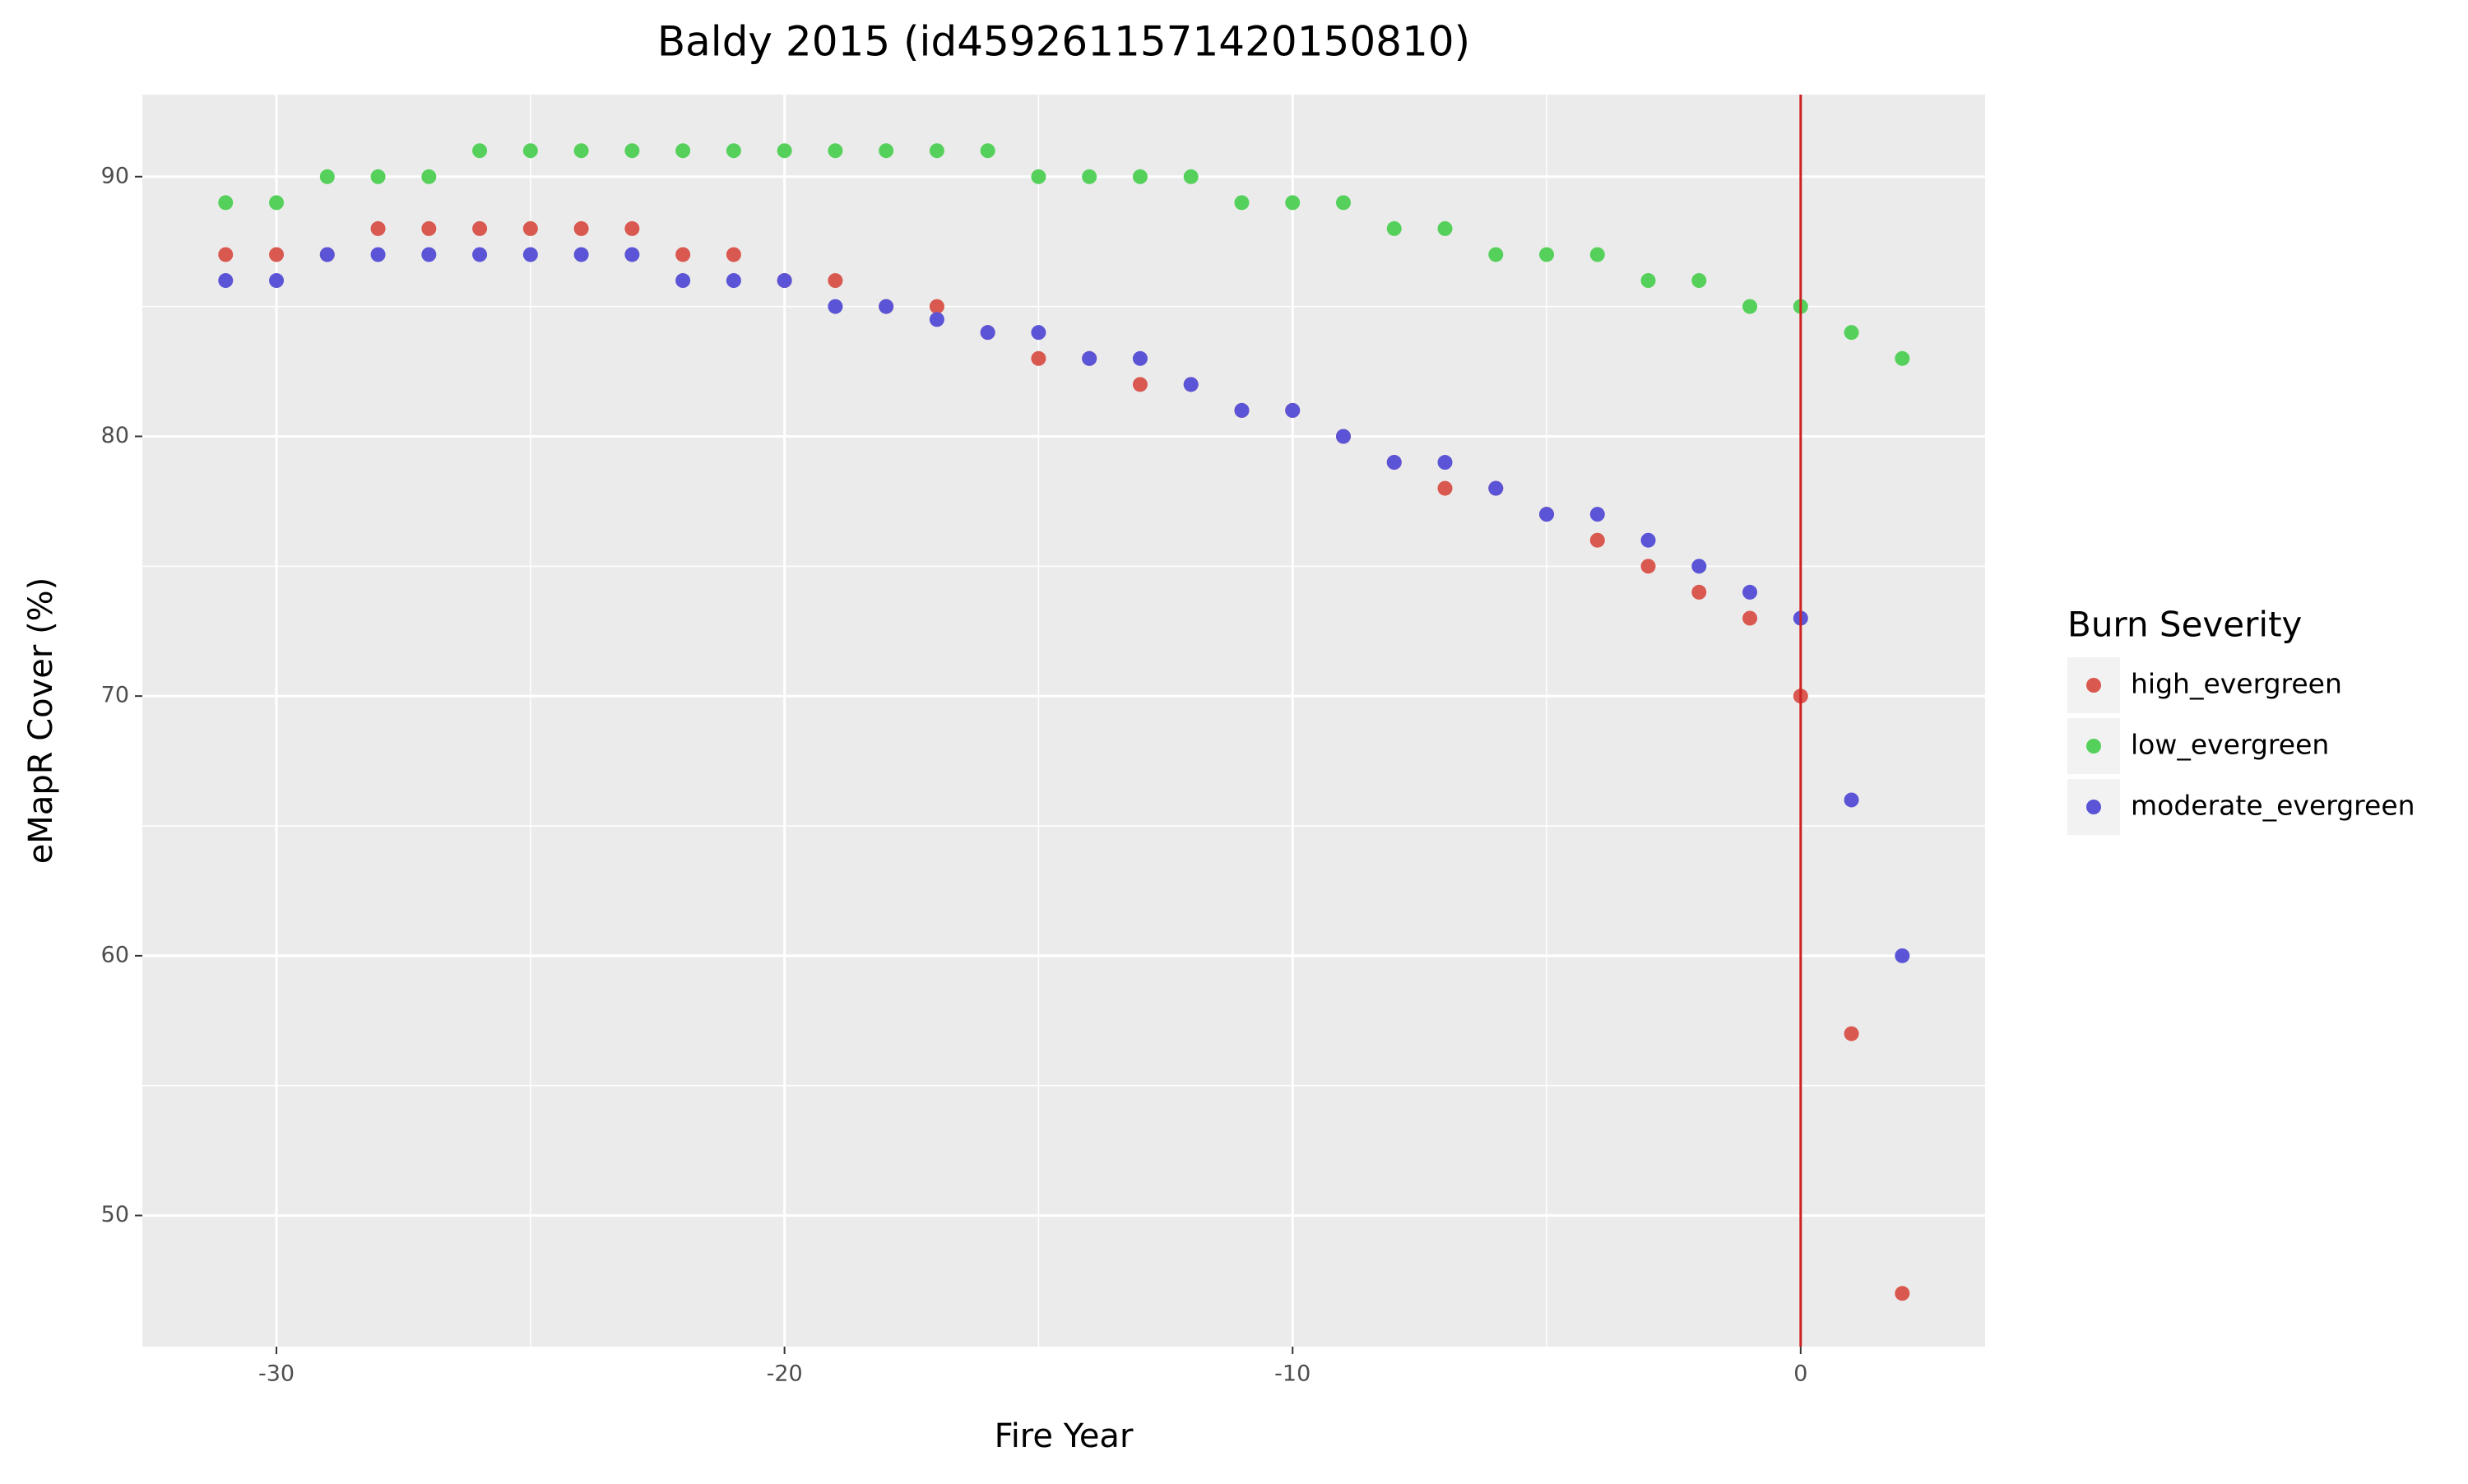 This screenshot has width=2468, height=1484. I want to click on y-tick-label: 50, so click(115, 1214).